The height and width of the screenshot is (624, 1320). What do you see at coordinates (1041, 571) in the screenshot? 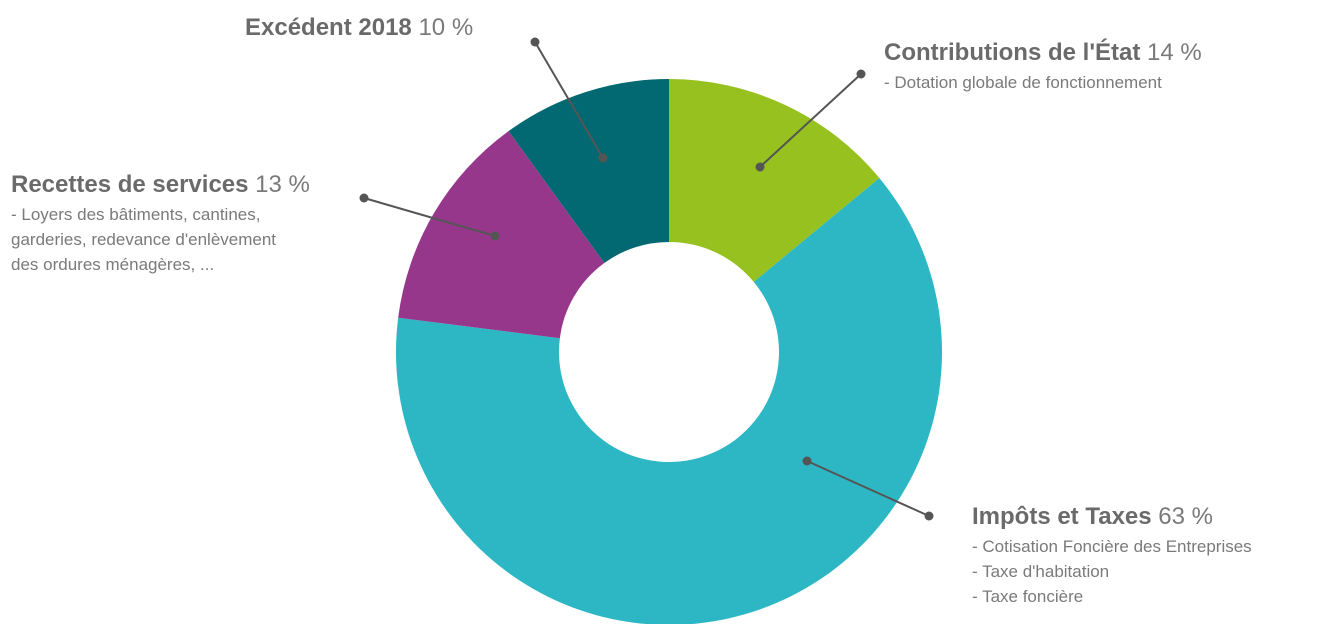
I see `description-line: - Taxe d'habitation` at bounding box center [1041, 571].